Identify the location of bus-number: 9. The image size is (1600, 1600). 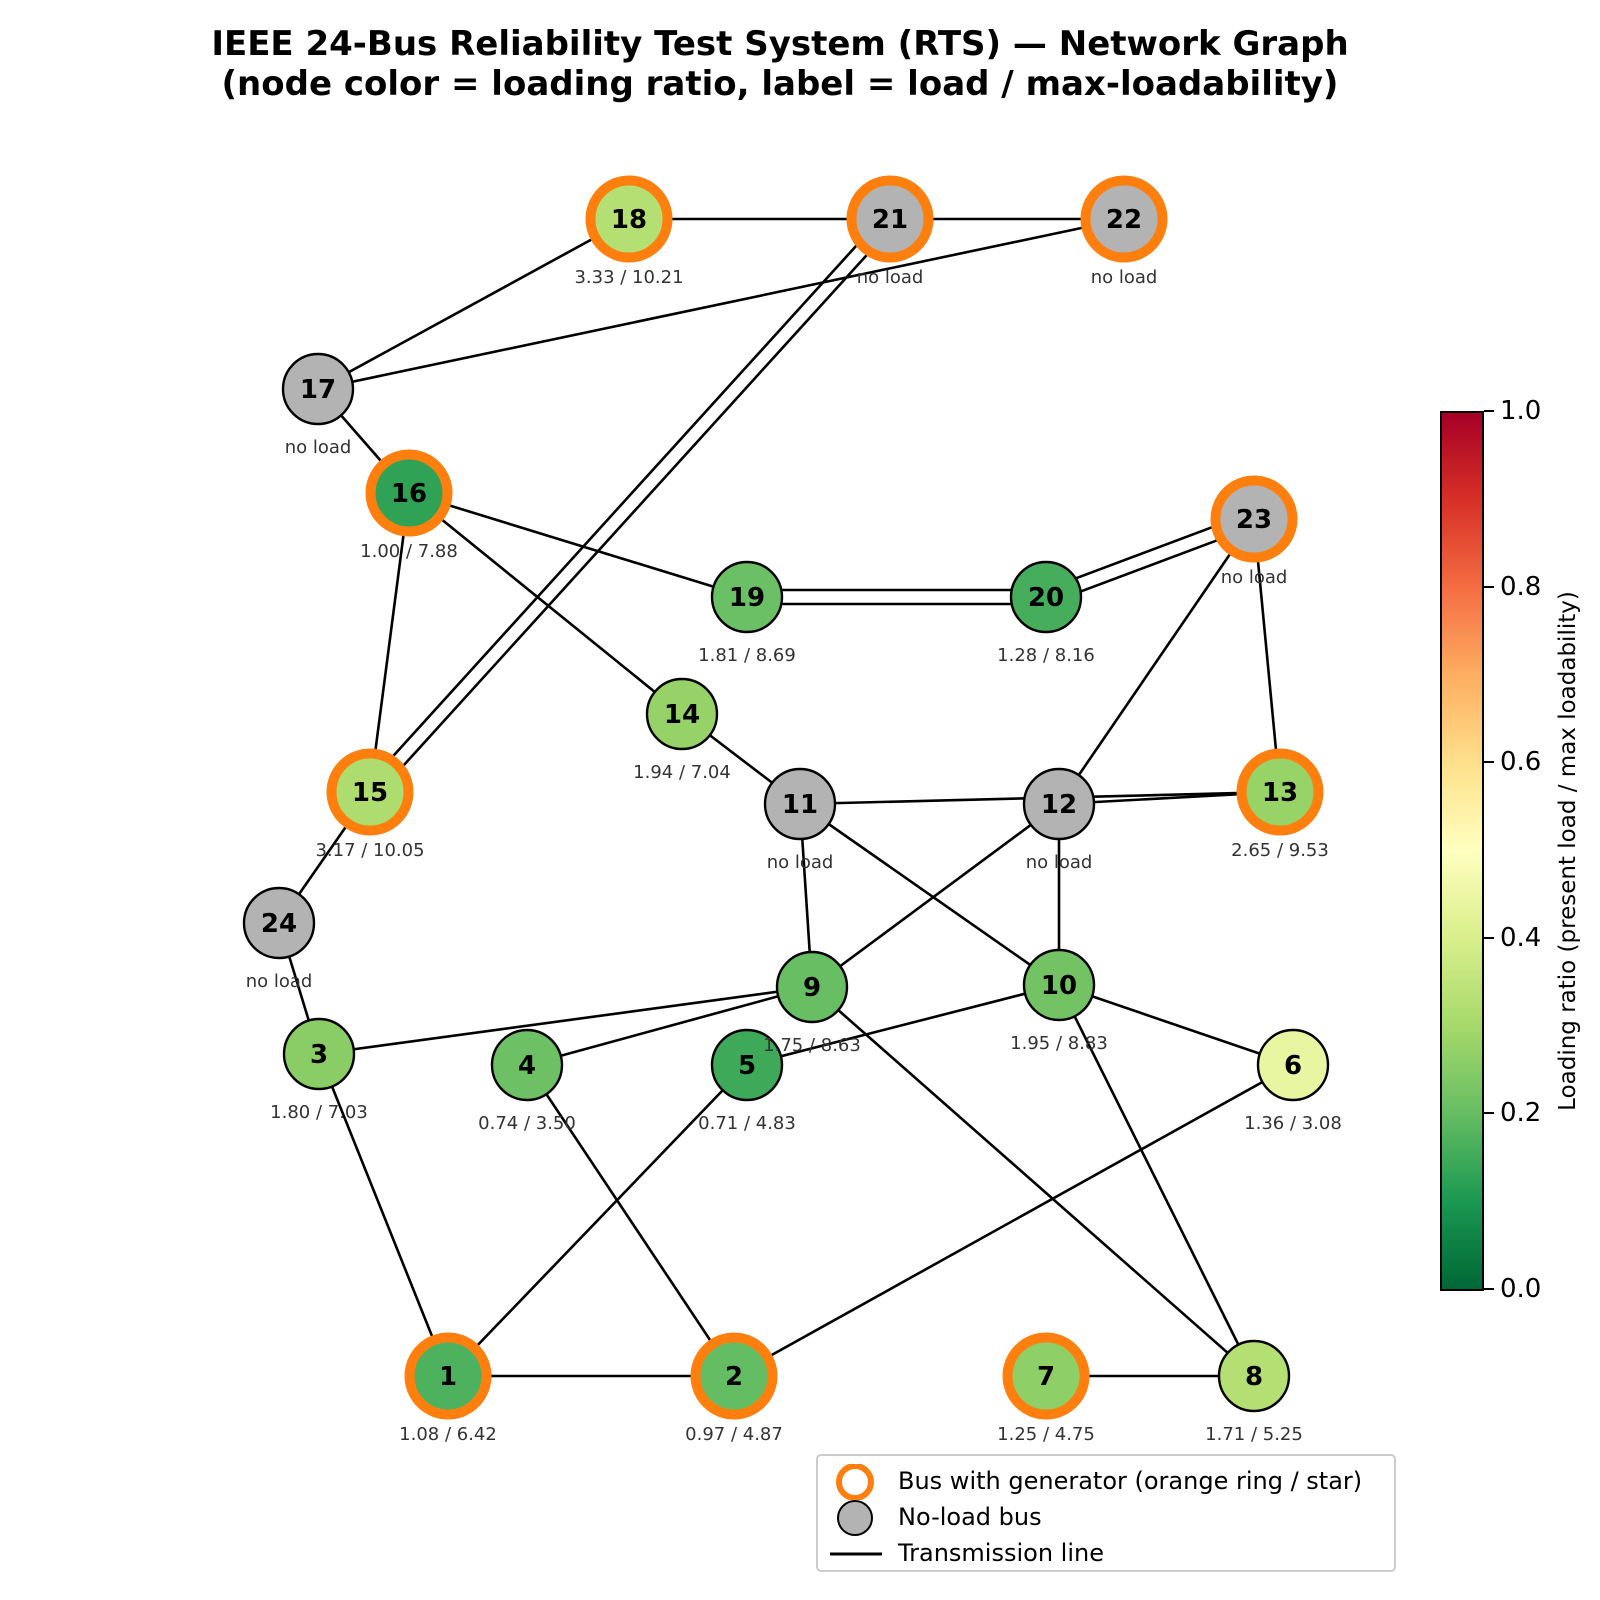
(812, 988).